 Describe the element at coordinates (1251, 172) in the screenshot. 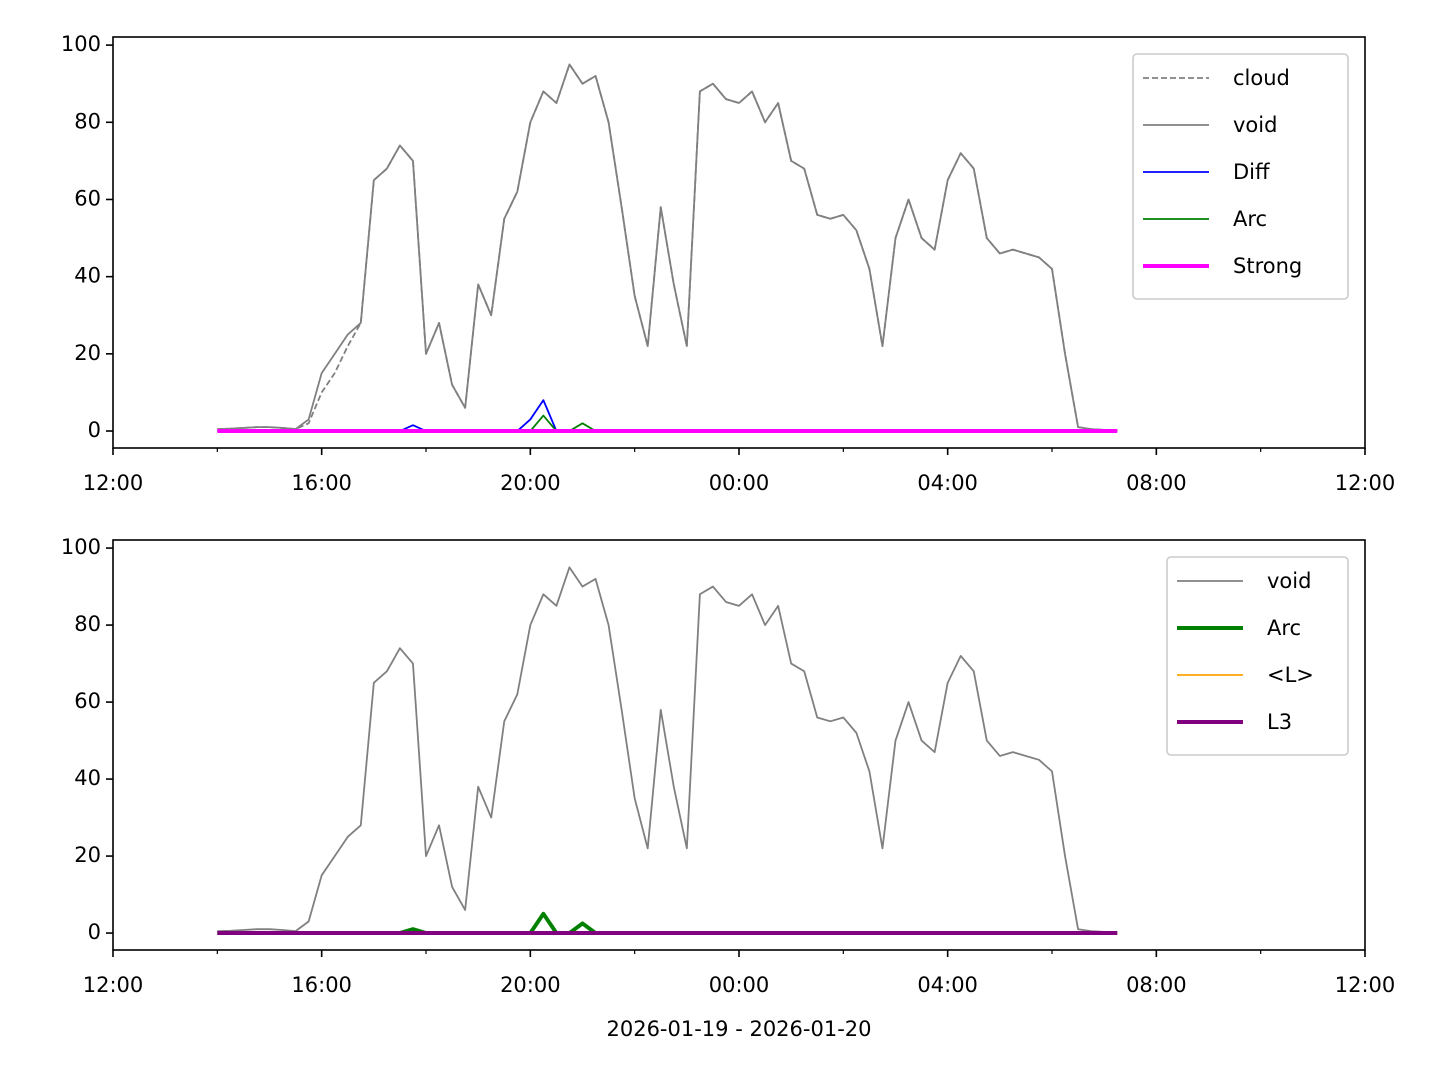

I see `legend-label: Diff` at that location.